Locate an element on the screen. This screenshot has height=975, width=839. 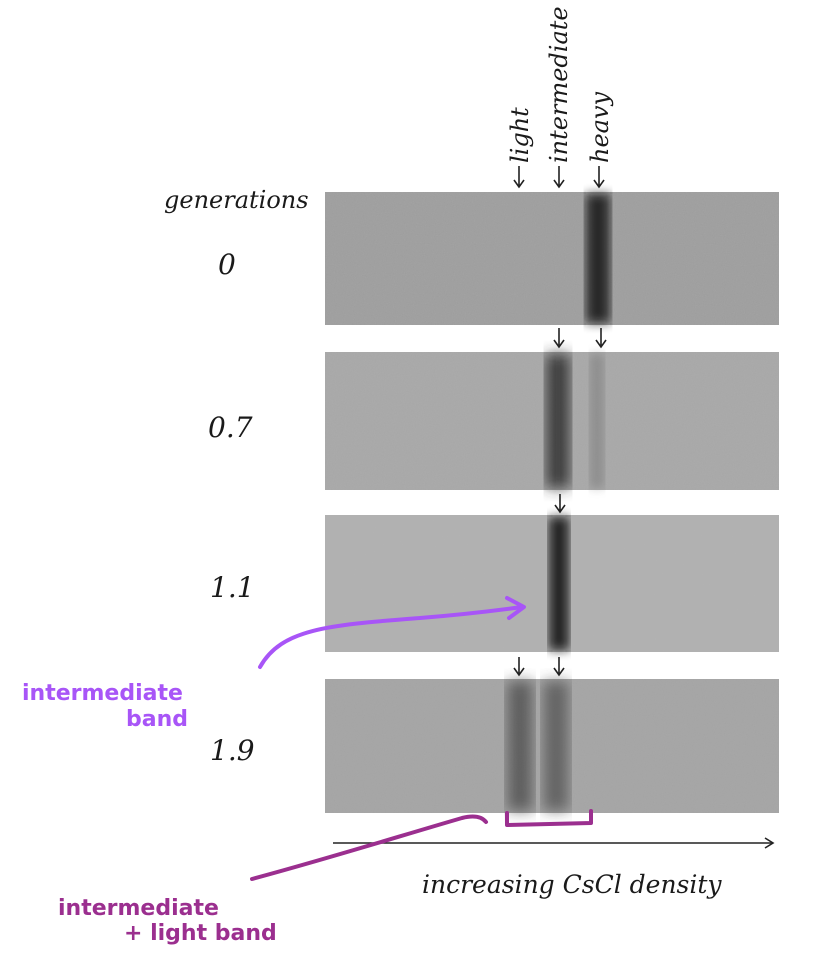
density-axis-arrow is located at coordinates (554, 843).